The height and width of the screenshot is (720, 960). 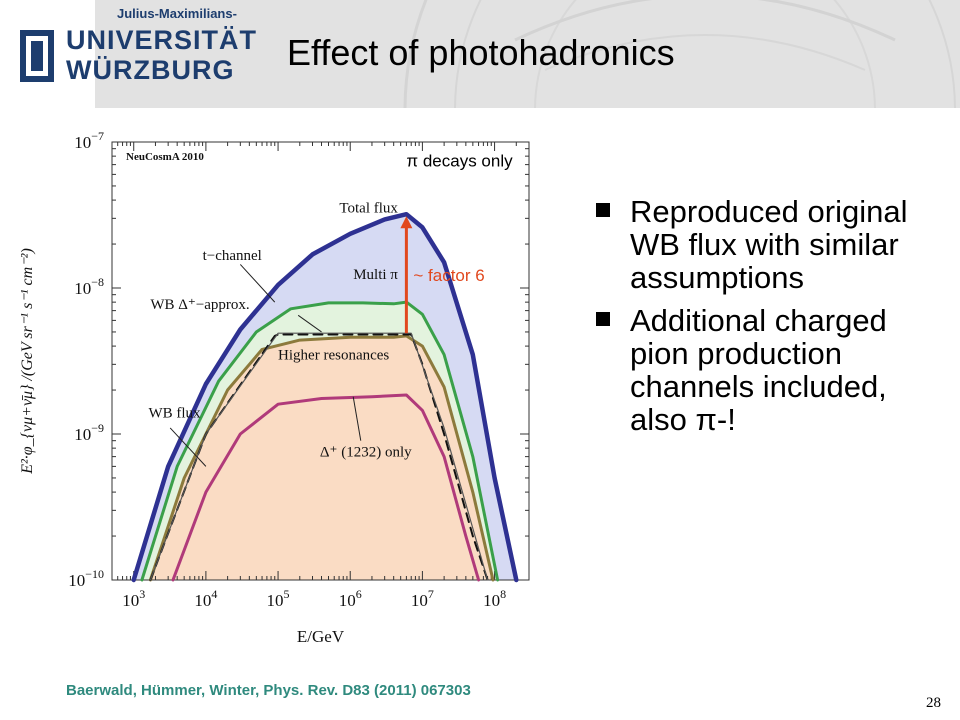 What do you see at coordinates (89, 140) in the screenshot?
I see `y-tick-label: 10⁻⁷` at bounding box center [89, 140].